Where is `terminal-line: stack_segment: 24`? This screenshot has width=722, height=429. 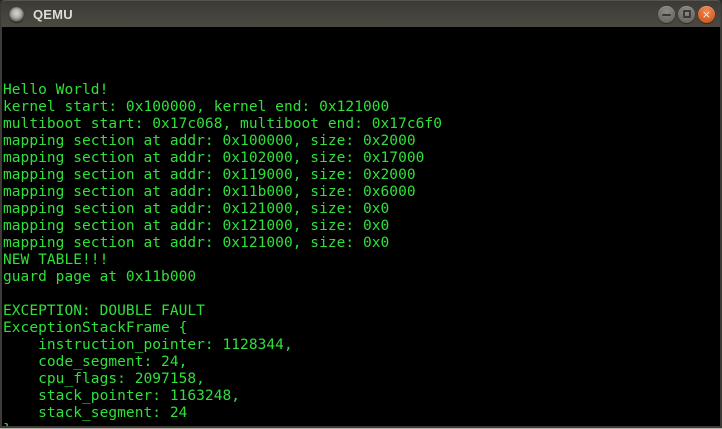 terminal-line: stack_segment: 24 is located at coordinates (95, 413).